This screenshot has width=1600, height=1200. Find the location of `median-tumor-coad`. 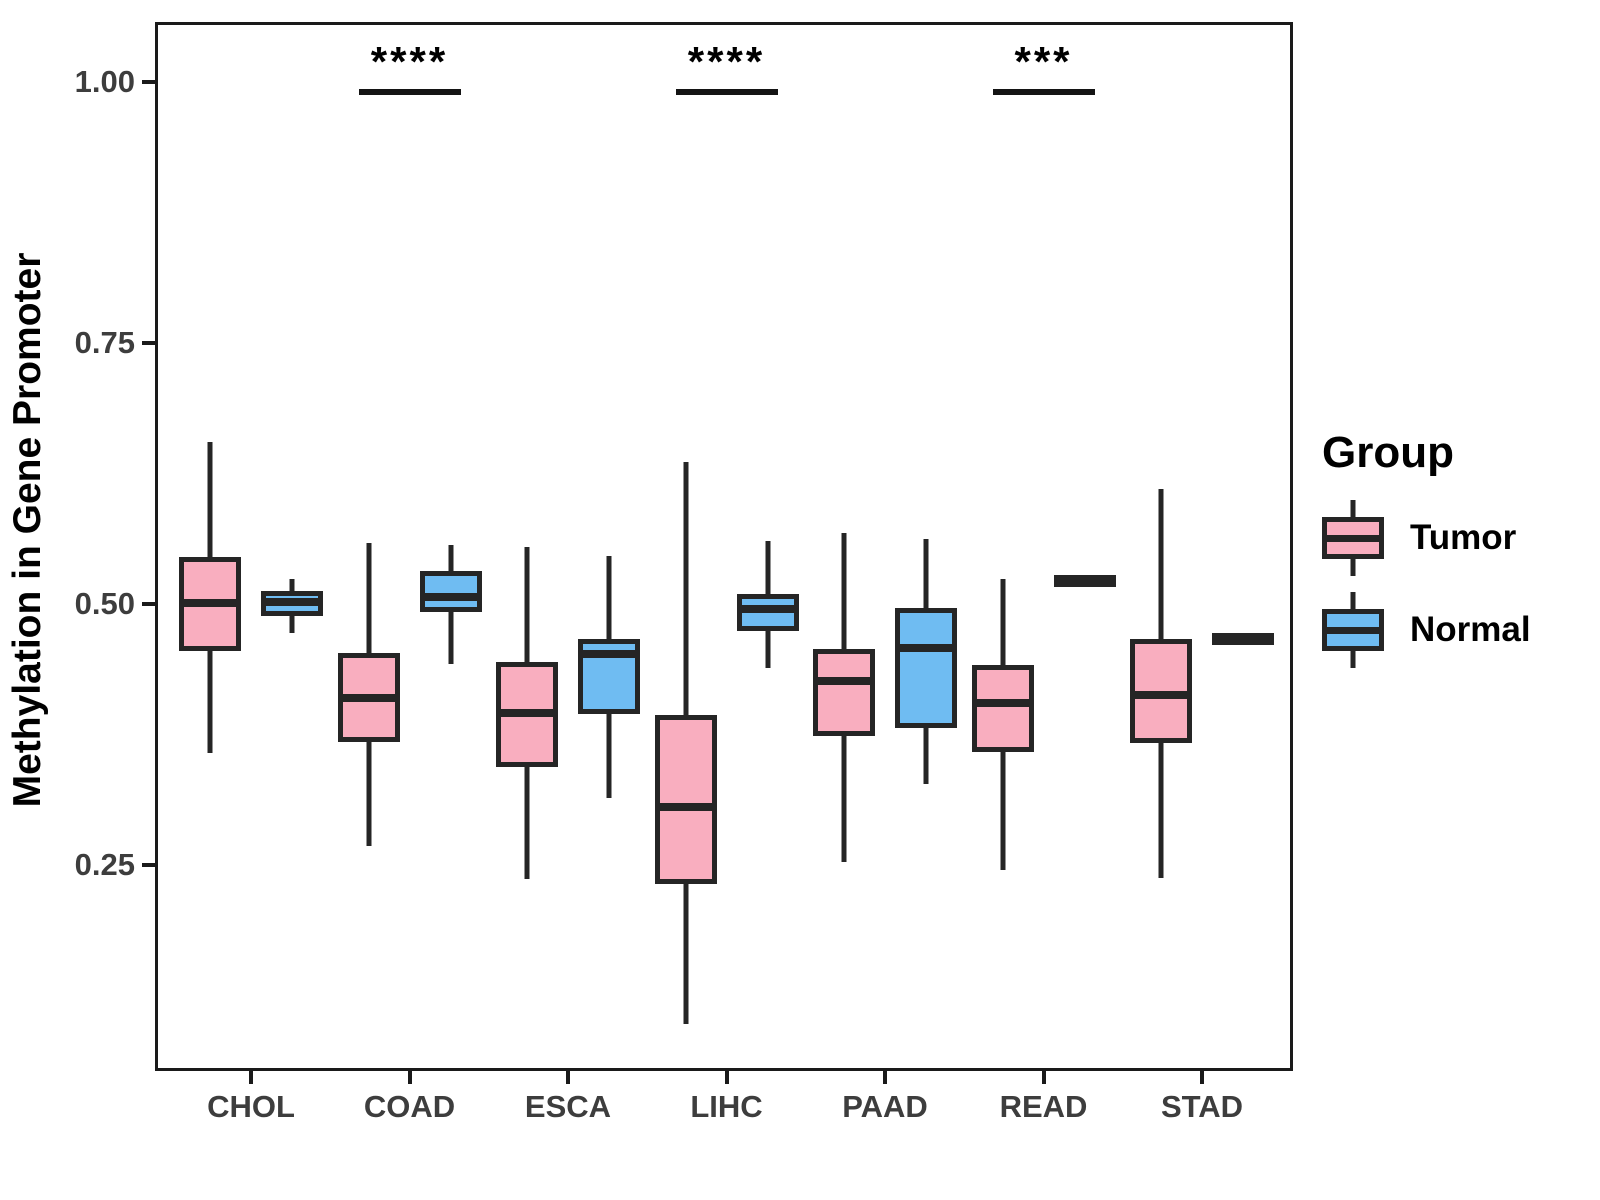

median-tumor-coad is located at coordinates (368, 697).